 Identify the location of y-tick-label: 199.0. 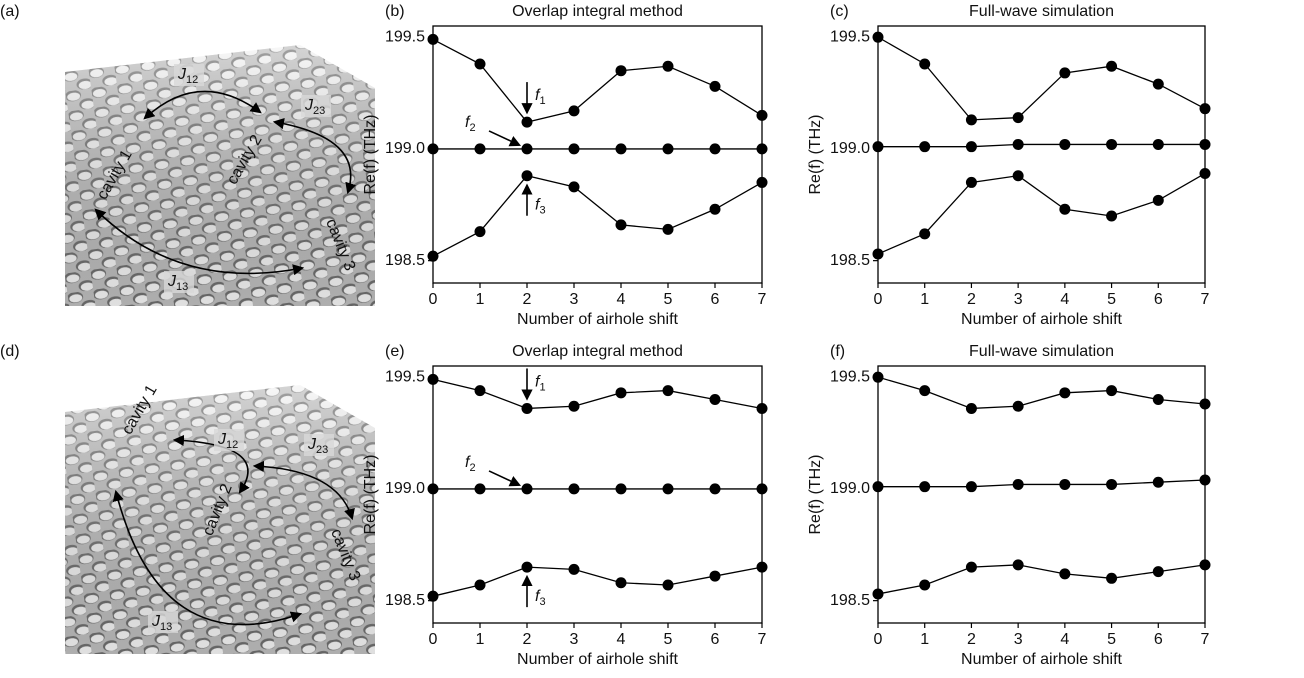
(405, 488).